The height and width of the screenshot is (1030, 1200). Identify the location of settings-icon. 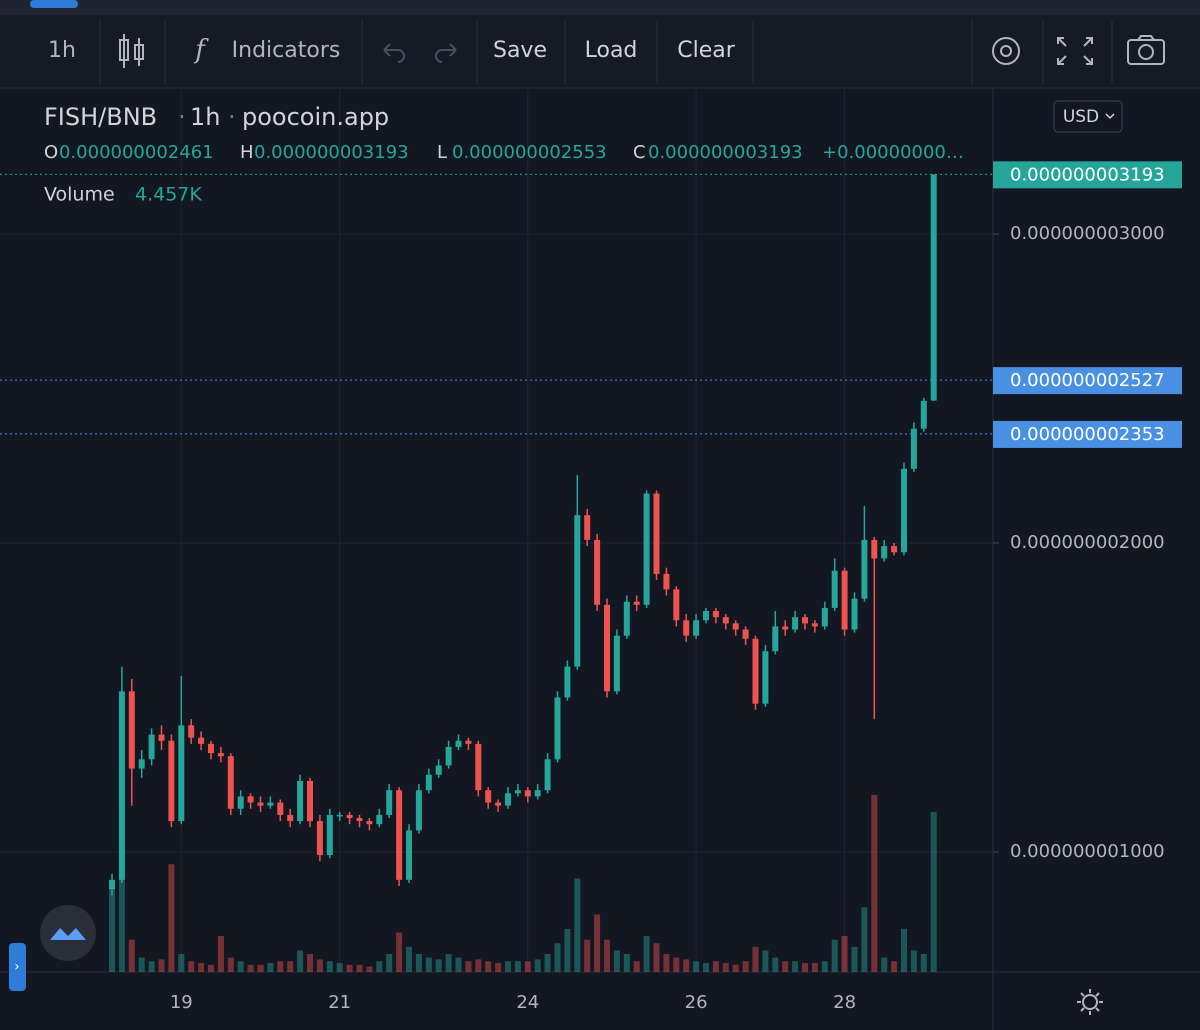
(1006, 51).